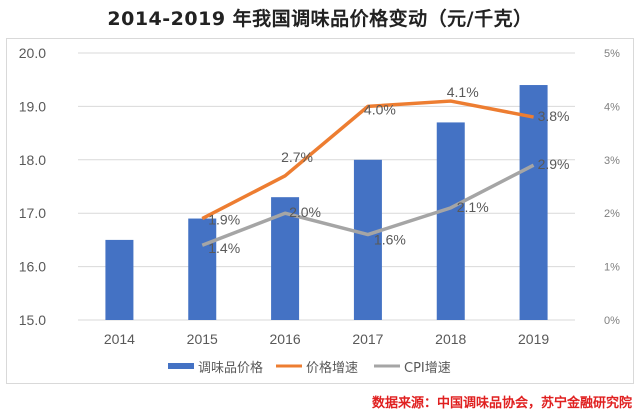 This screenshot has width=640, height=412. I want to click on data-label: 3.8%, so click(554, 116).